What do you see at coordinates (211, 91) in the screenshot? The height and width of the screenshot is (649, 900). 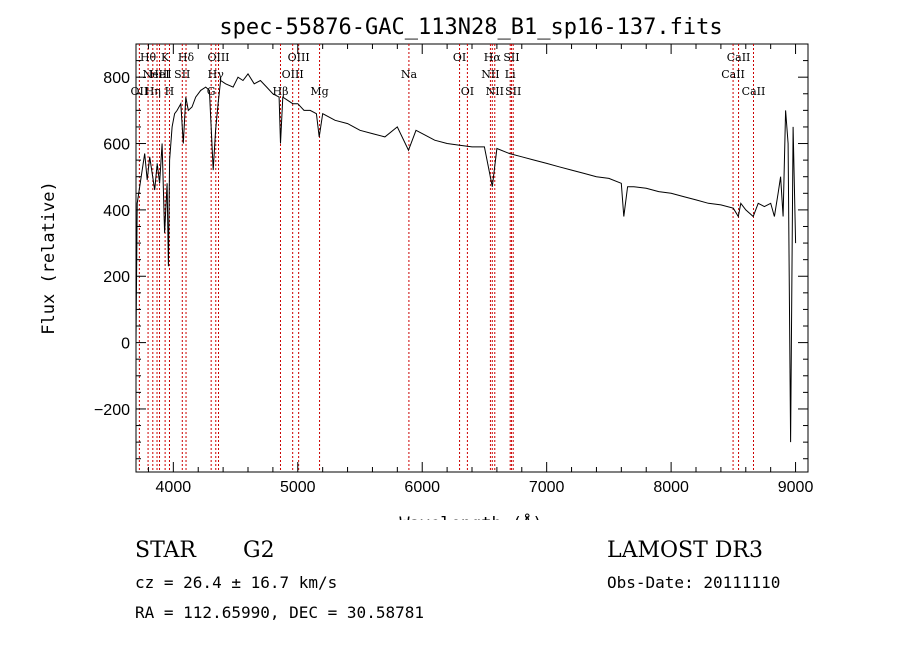 I see `reference-line-label: G` at bounding box center [211, 91].